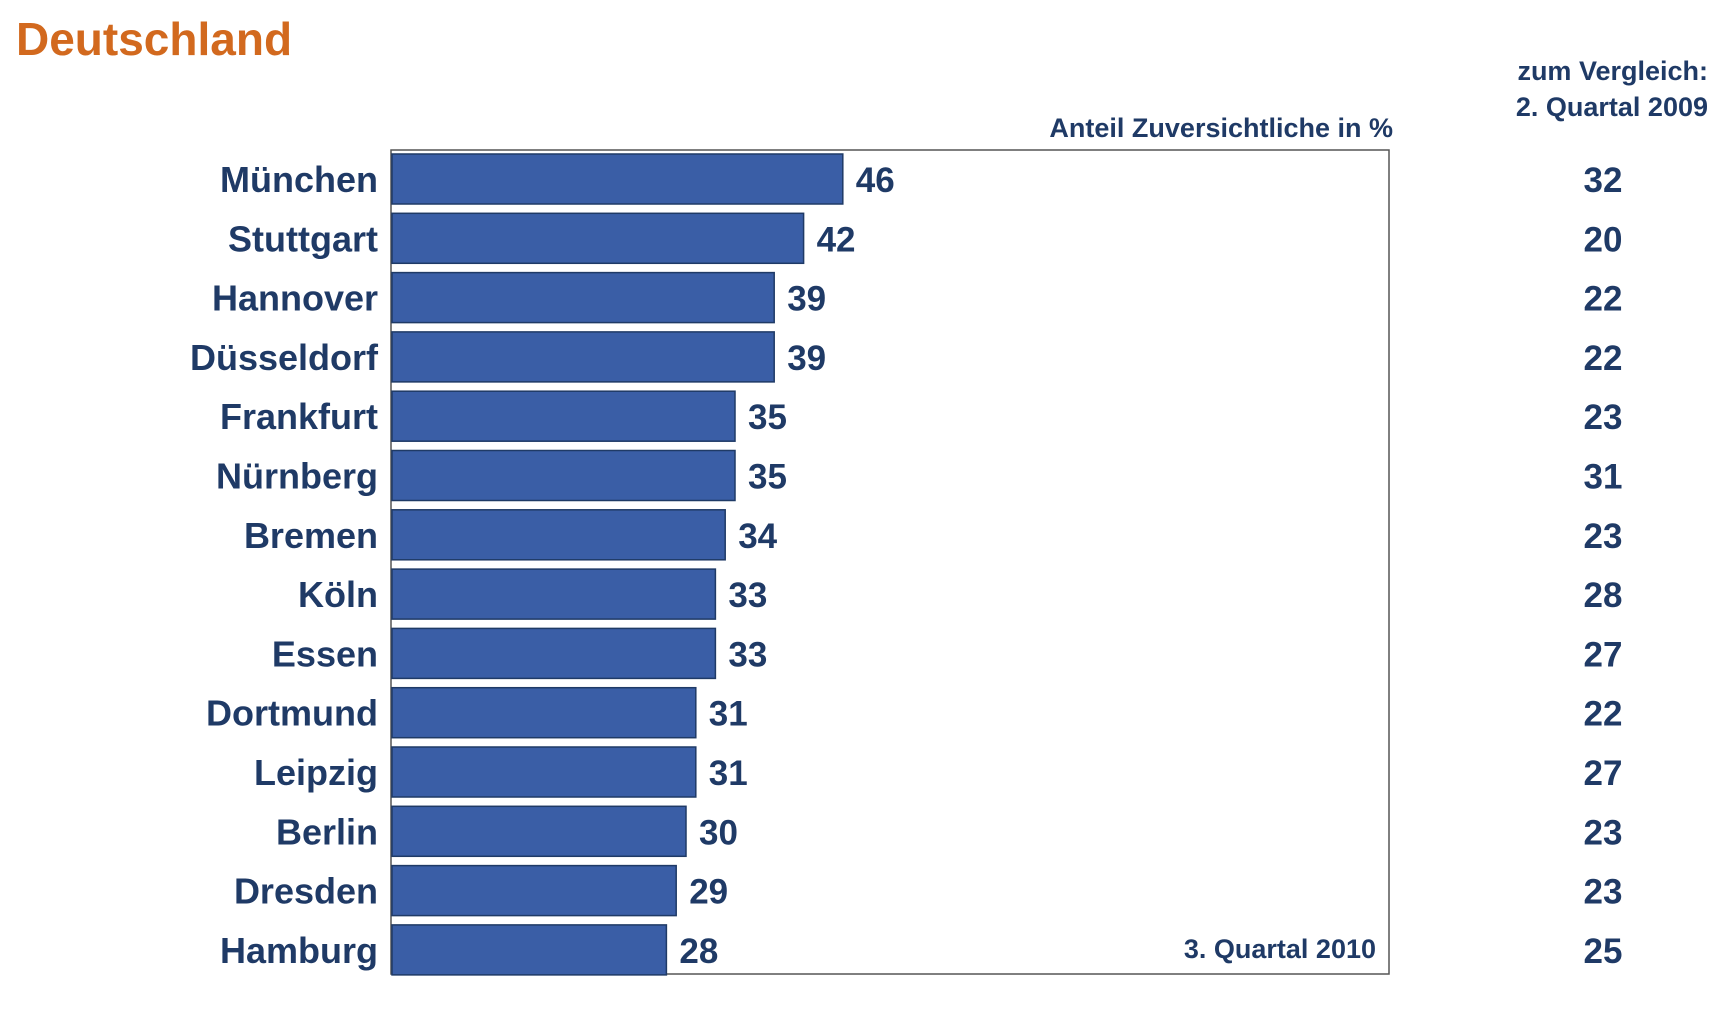  What do you see at coordinates (757, 536) in the screenshot?
I see `value-label-6: 34` at bounding box center [757, 536].